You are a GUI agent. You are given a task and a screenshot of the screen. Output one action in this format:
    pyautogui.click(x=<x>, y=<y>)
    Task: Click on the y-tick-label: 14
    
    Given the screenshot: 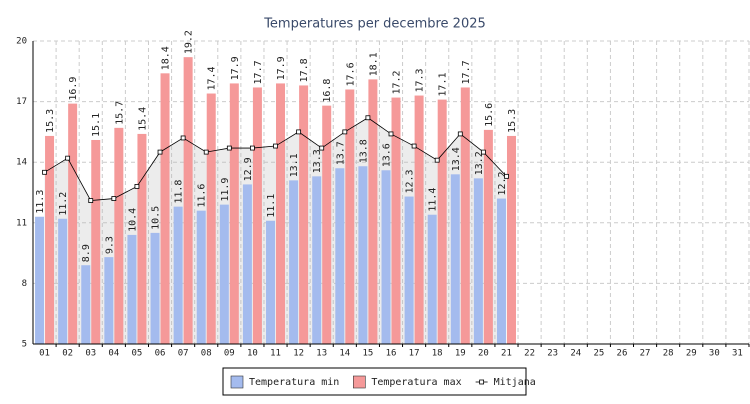 What is the action you would take?
    pyautogui.click(x=21, y=163)
    